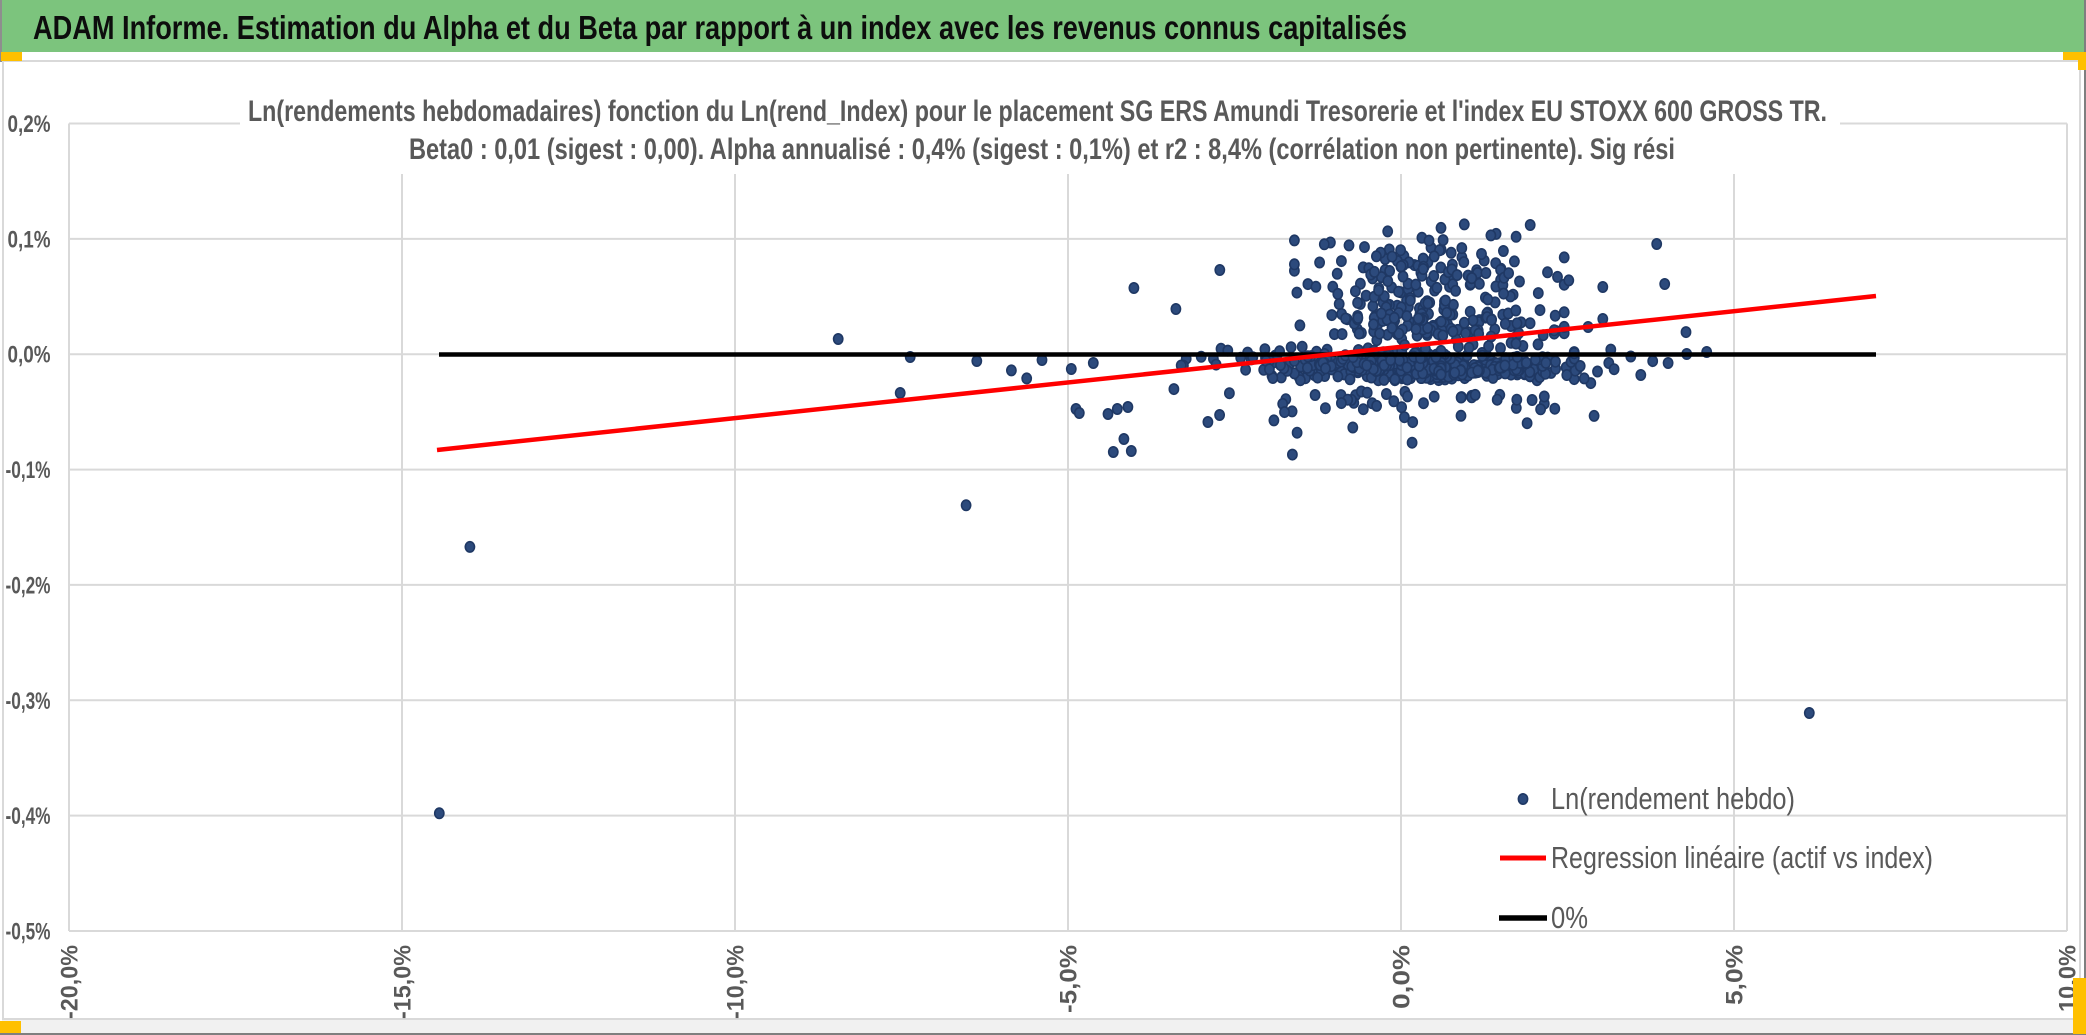 The image size is (2086, 1035). I want to click on svg-text: -5,0%, so click(1069, 979).